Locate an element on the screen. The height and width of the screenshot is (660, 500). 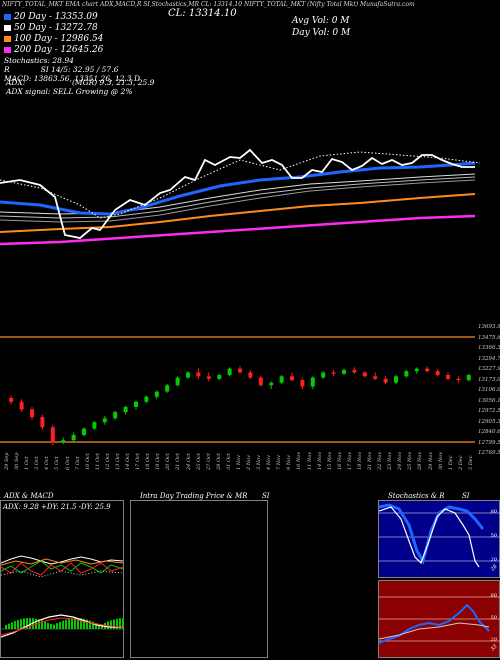
date-tick: 20 Oct is located at coordinates (168, 461).